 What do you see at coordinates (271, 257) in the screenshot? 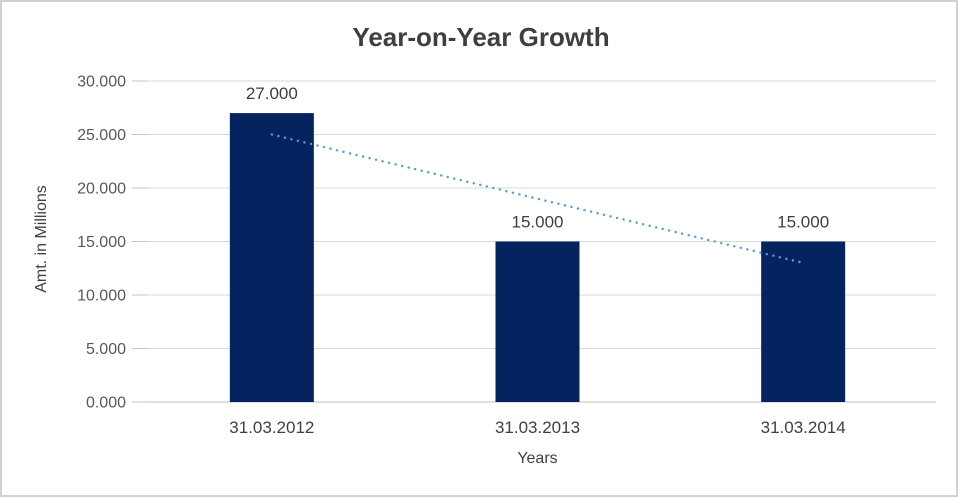
I see `bar-31.03.2012` at bounding box center [271, 257].